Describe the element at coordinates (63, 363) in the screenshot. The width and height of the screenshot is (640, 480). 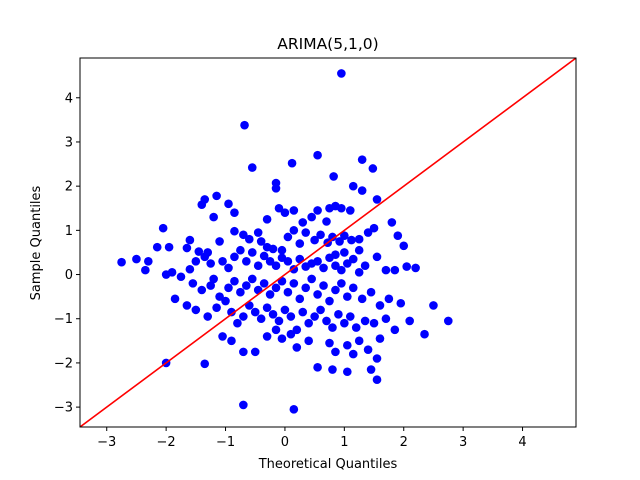
I see `y-tick-label: −2` at that location.